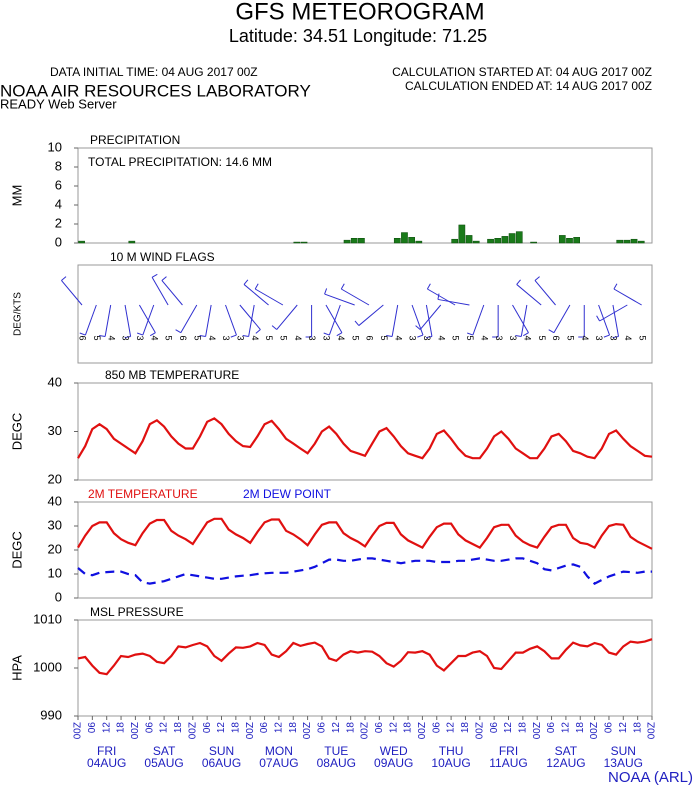 This screenshot has width=694, height=788. Describe the element at coordinates (393, 763) in the screenshot. I see `date-label: 09AUG` at that location.